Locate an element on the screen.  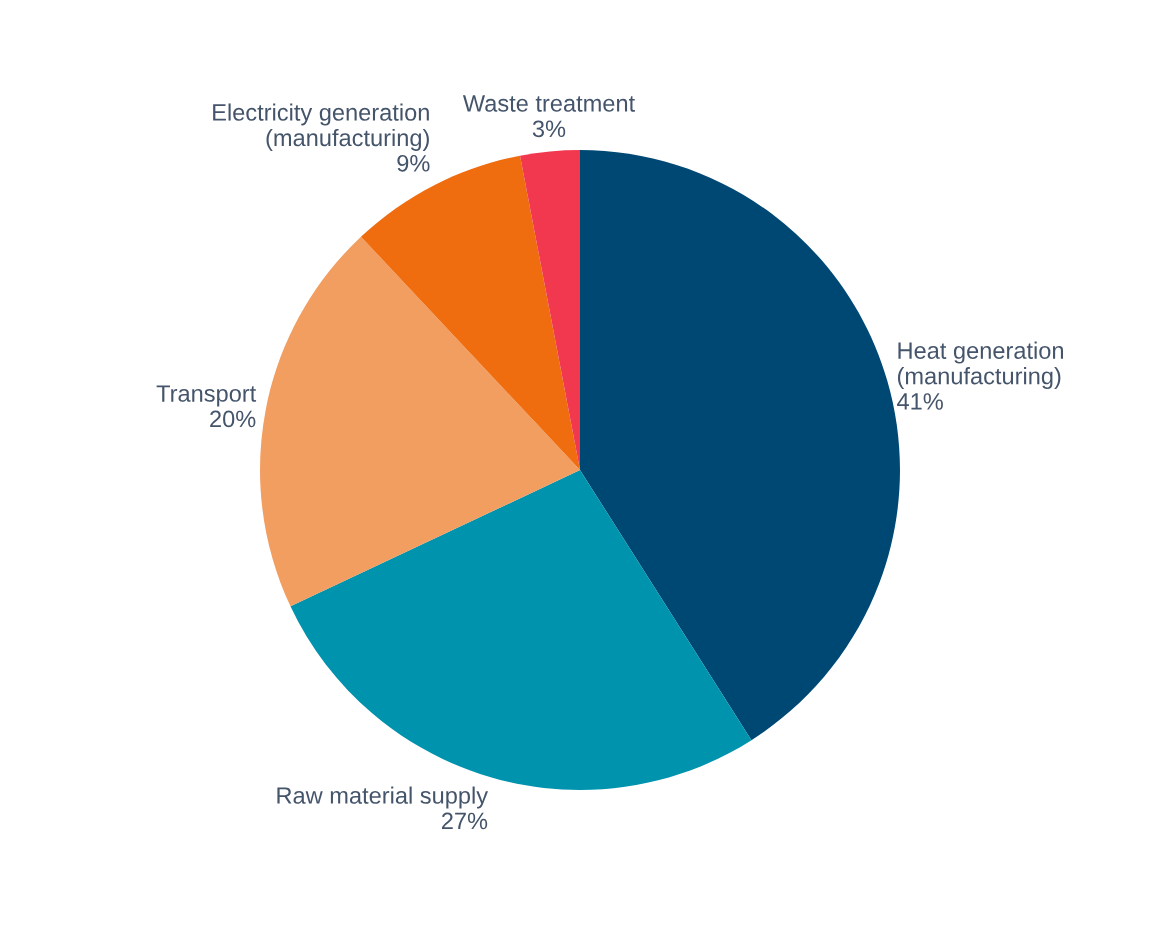
slice-label: Raw material supply is located at coordinates (383, 797).